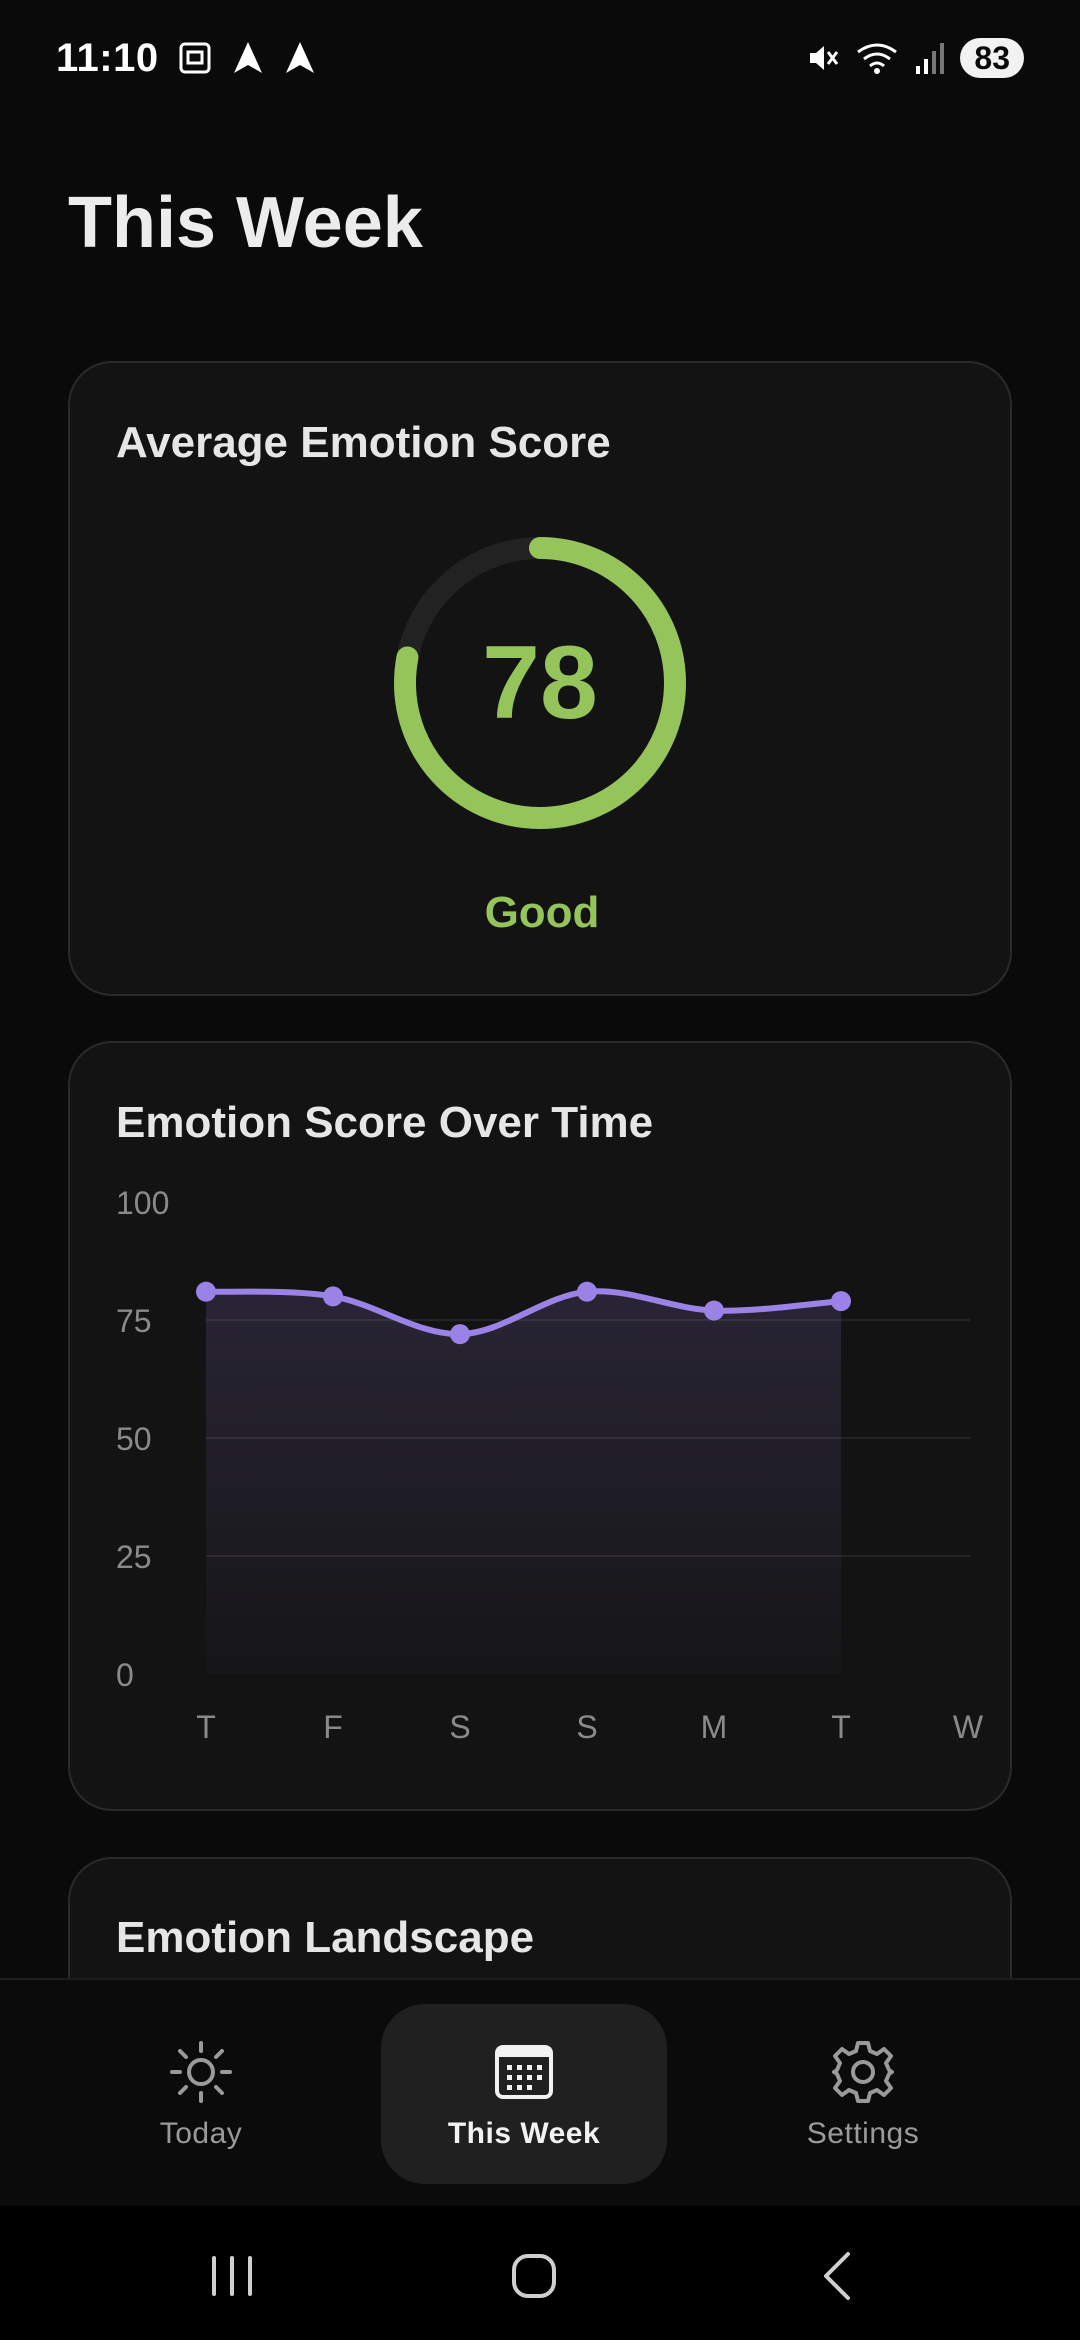 This screenshot has width=1080, height=2340. I want to click on status-bar: 11:10 83, so click(540, 58).